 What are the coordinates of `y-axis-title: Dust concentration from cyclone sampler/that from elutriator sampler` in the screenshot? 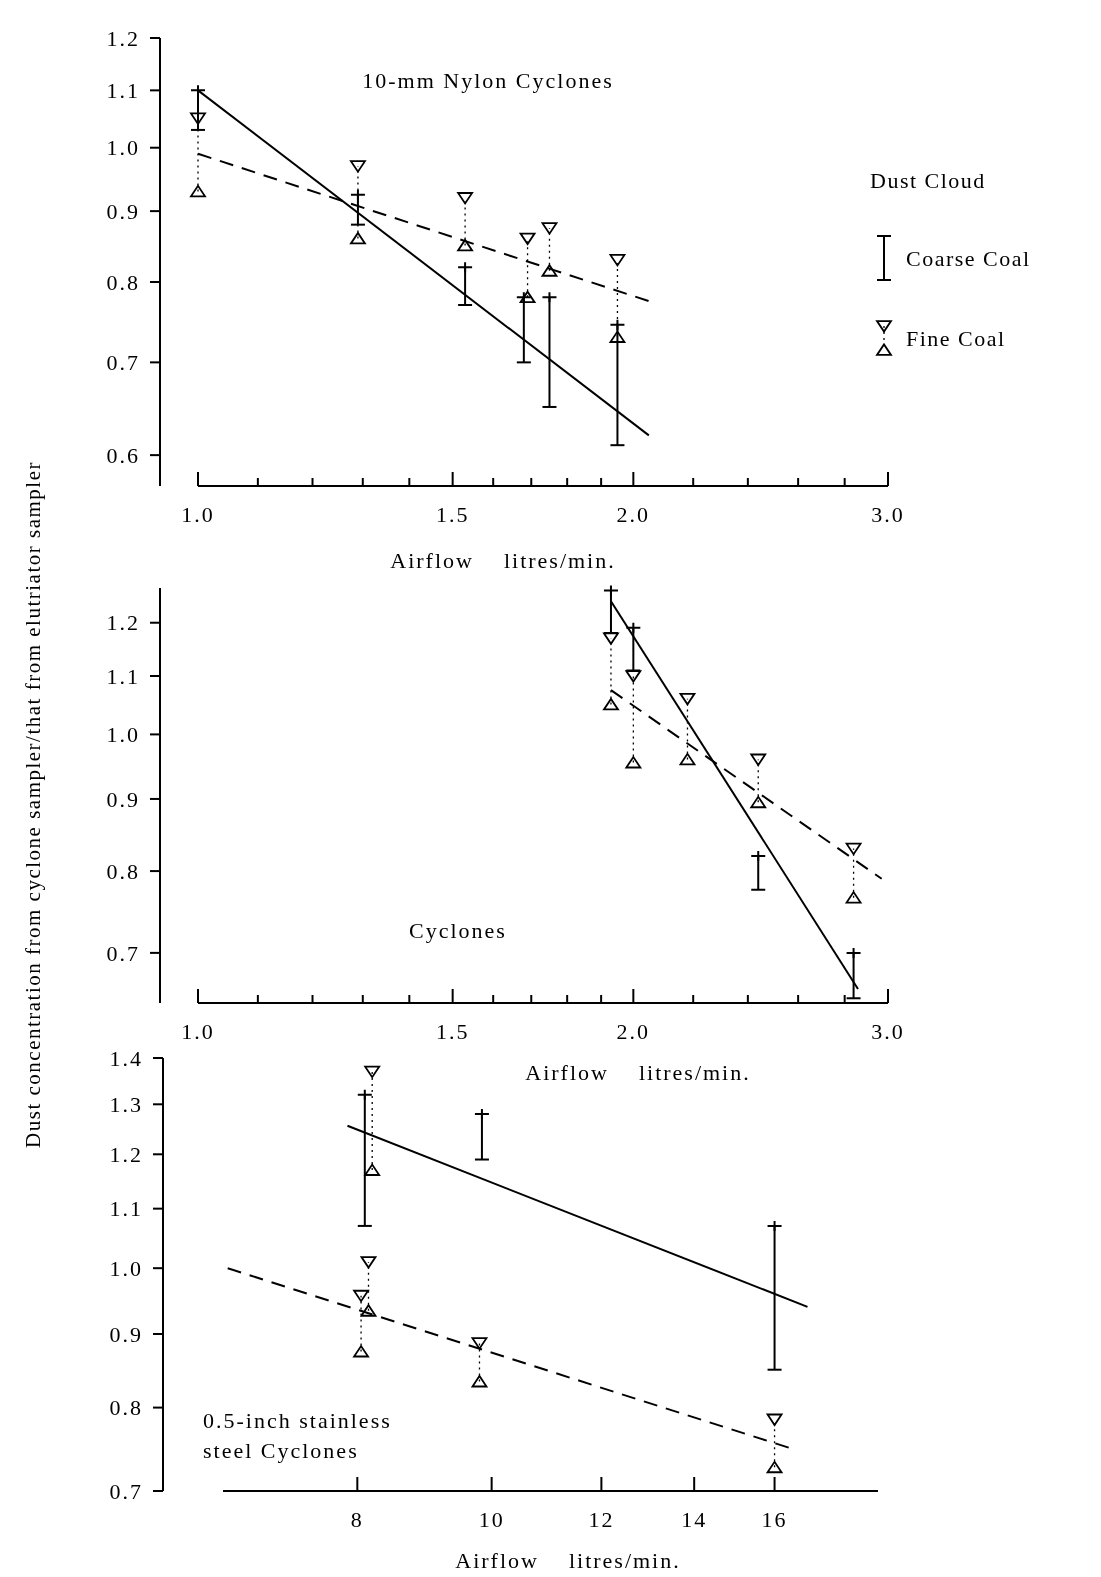 It's located at (33, 804).